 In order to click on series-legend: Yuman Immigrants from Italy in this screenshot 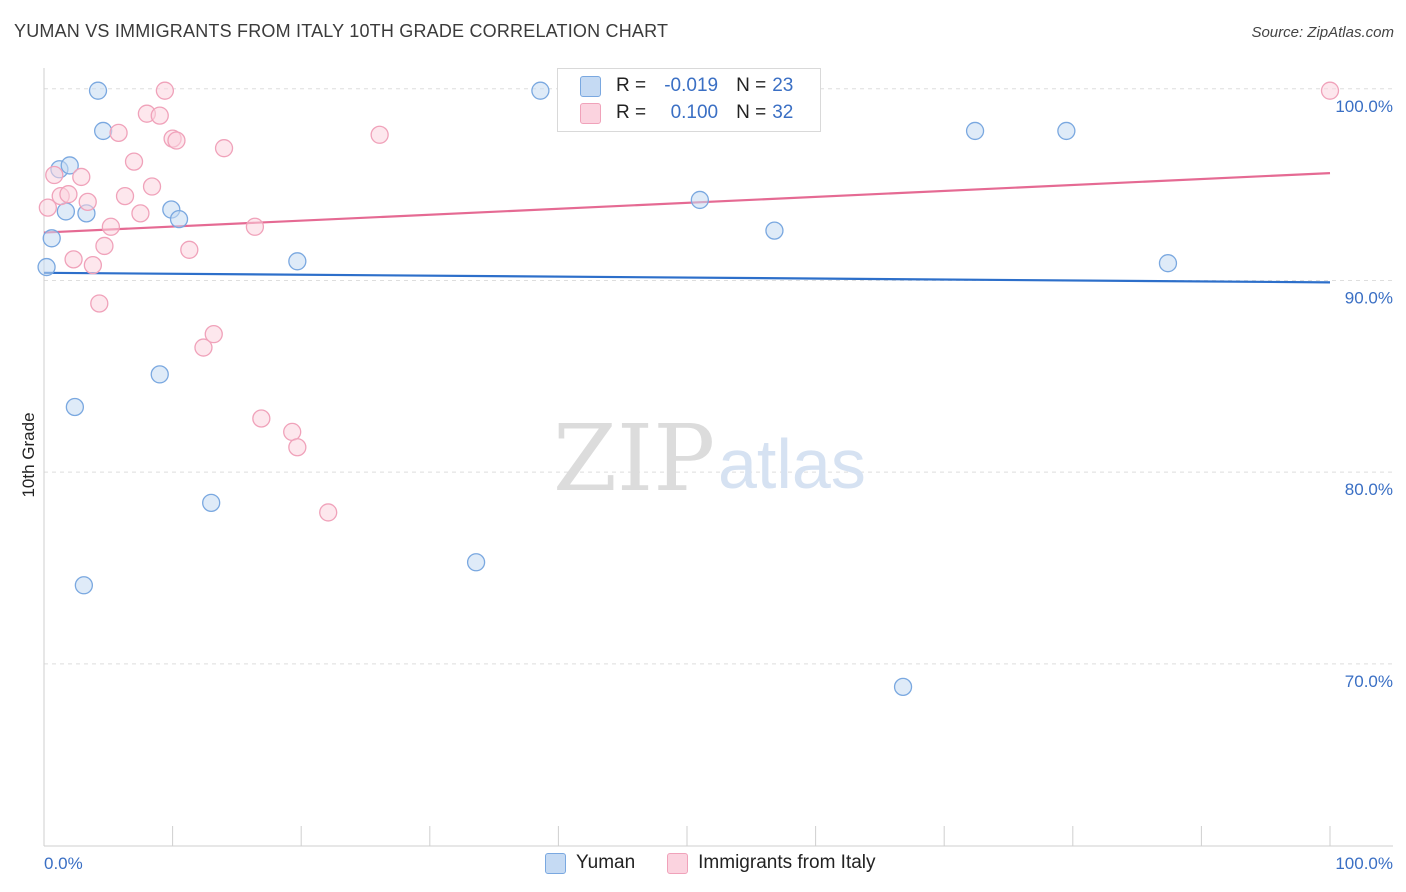, I will do `click(726, 863)`.